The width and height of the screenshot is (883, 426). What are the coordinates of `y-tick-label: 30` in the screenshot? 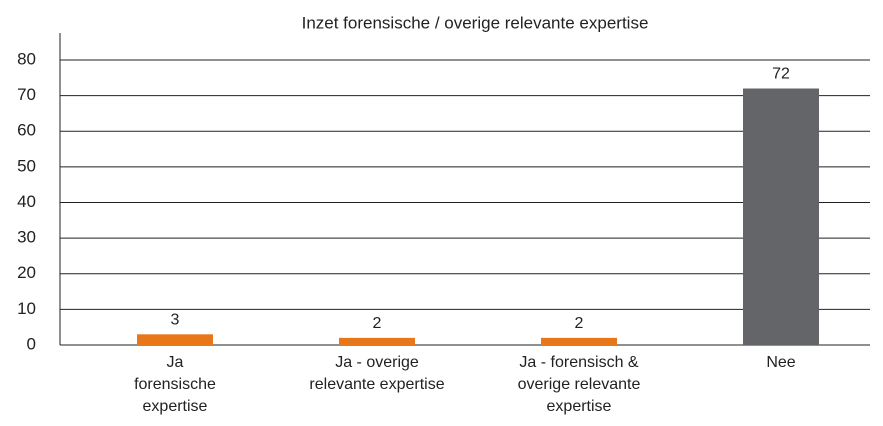 It's located at (26, 237).